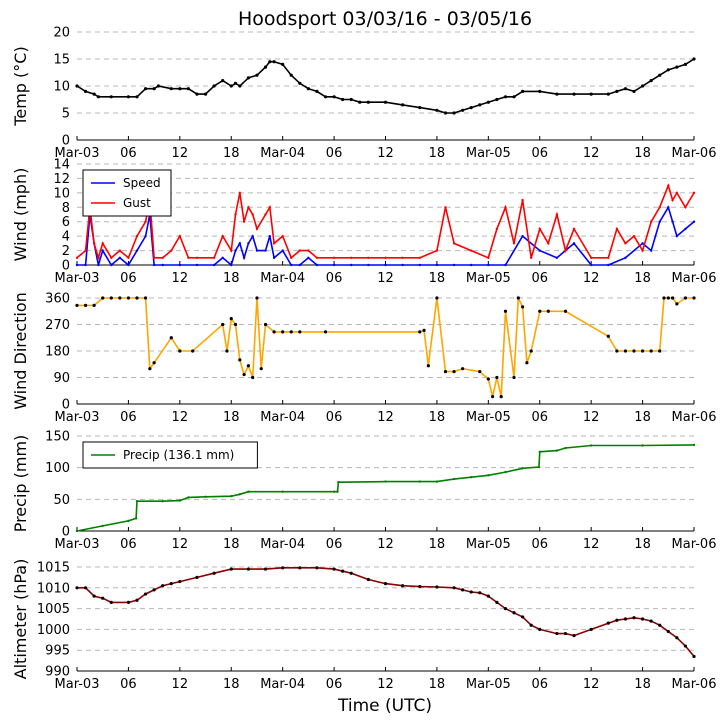  I want to click on x-tick-label: Mar-03, so click(77, 544).